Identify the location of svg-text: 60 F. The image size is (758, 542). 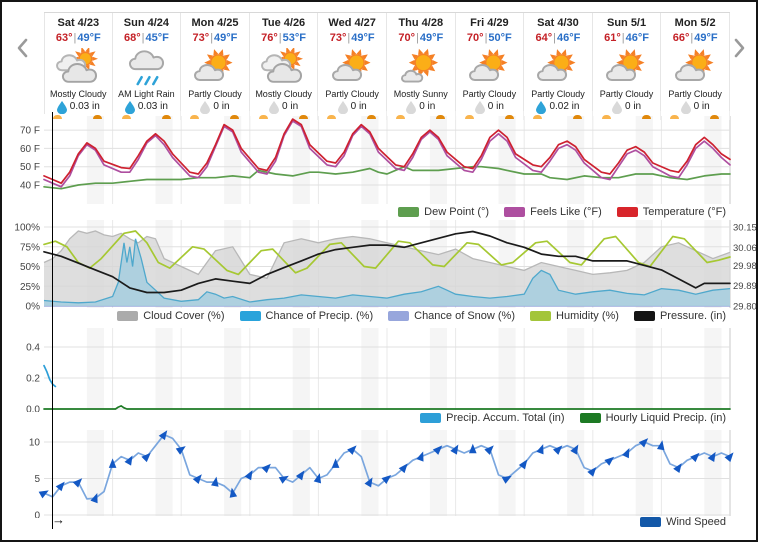
(30, 149).